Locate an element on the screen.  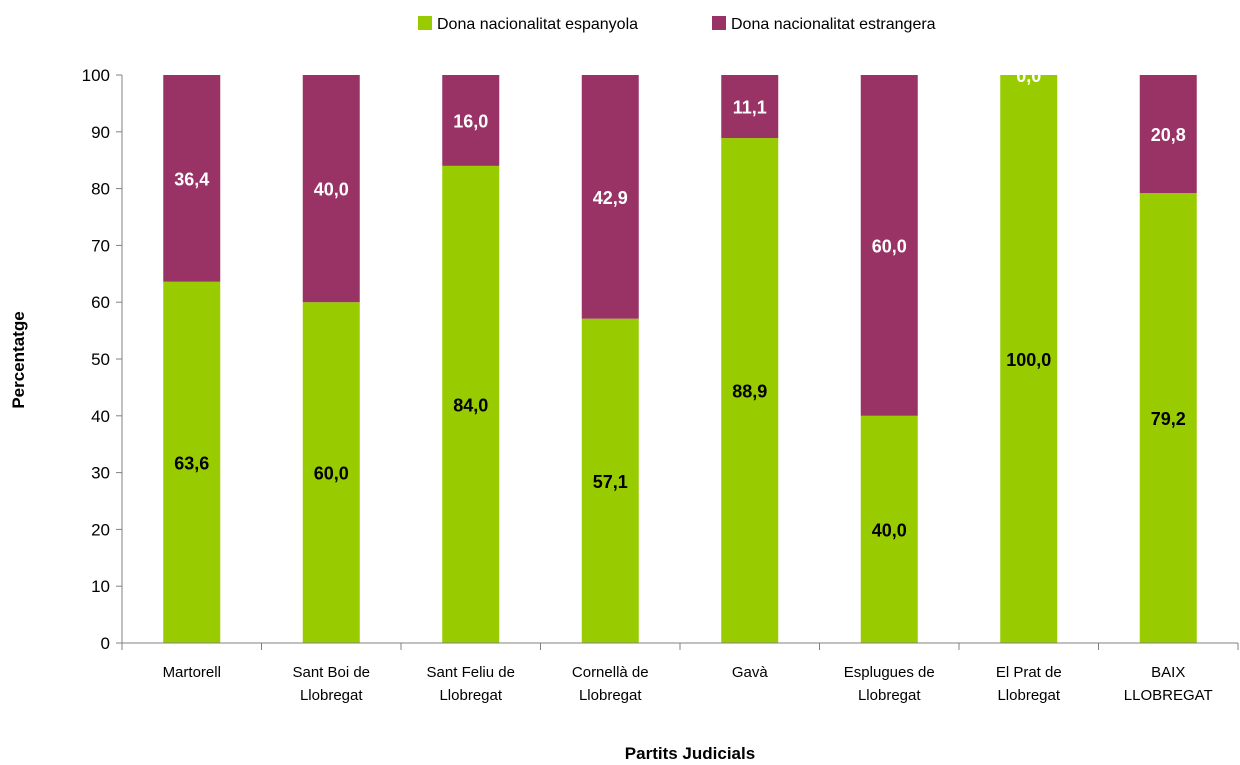
bar-value-label: 57,1 is located at coordinates (610, 482).